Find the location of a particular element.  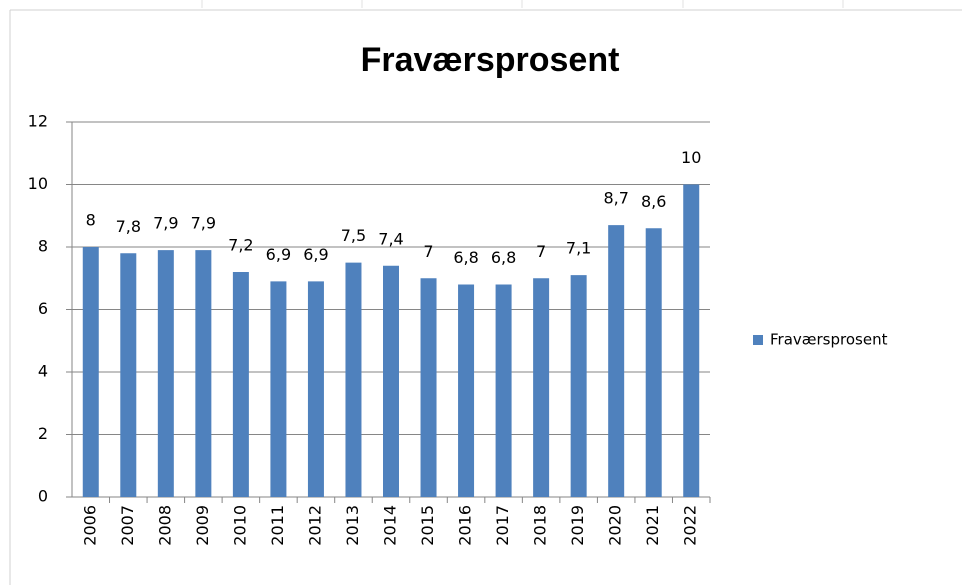

legend-swatch is located at coordinates (758, 340).